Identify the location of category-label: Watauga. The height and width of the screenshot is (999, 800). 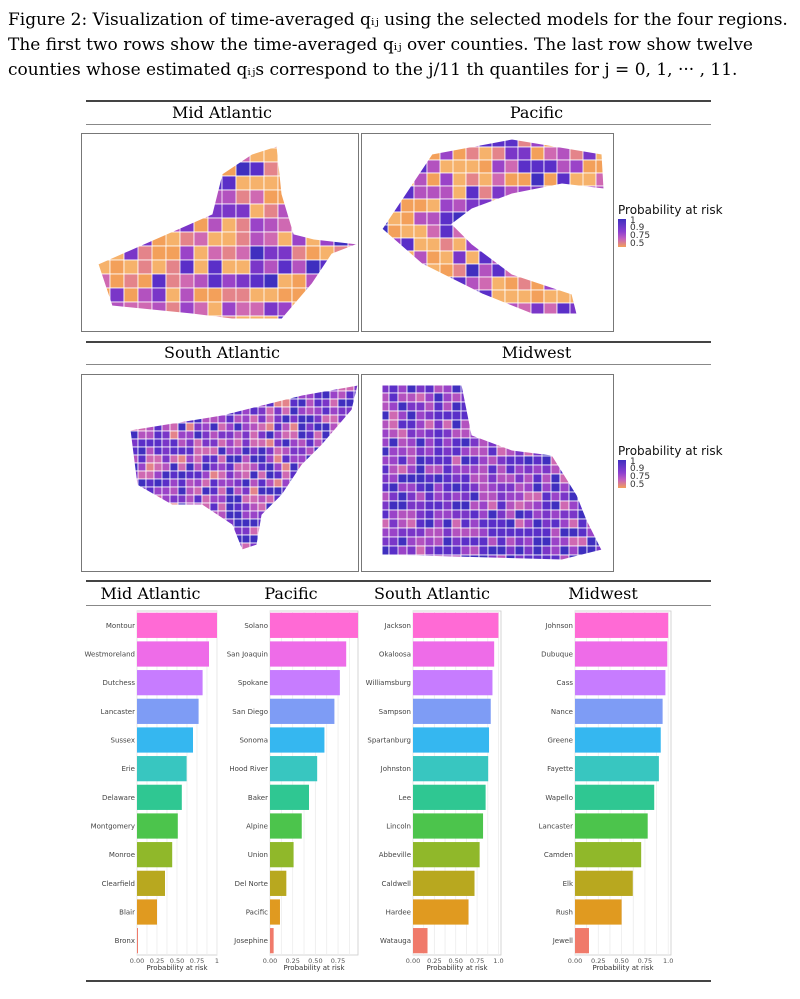
(395, 941).